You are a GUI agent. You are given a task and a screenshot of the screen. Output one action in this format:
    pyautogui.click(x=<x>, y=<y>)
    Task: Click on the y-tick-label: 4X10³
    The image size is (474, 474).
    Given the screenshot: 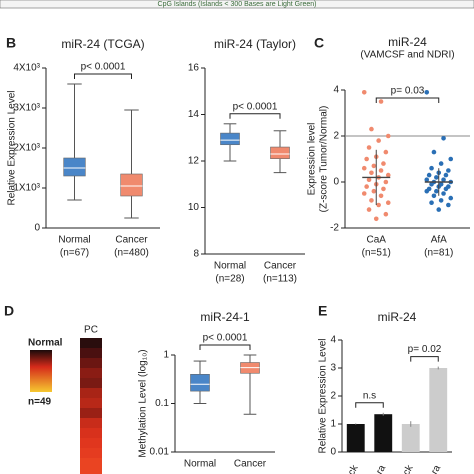 What is the action you would take?
    pyautogui.click(x=26, y=68)
    